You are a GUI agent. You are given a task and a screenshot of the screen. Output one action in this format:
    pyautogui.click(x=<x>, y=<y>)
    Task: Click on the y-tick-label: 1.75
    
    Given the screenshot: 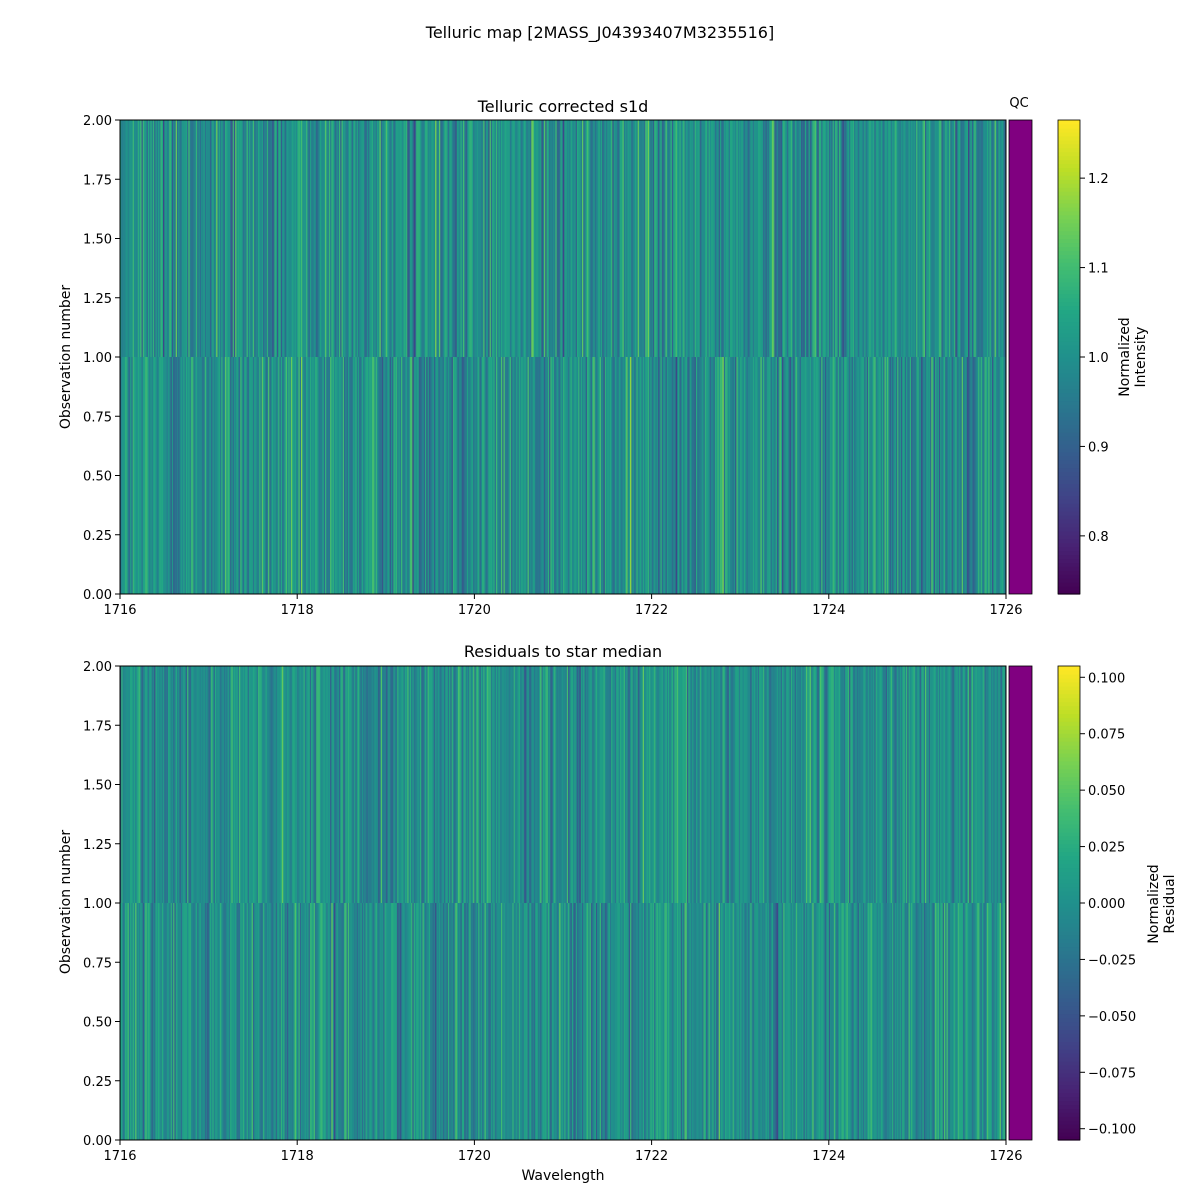 What is the action you would take?
    pyautogui.click(x=97, y=726)
    